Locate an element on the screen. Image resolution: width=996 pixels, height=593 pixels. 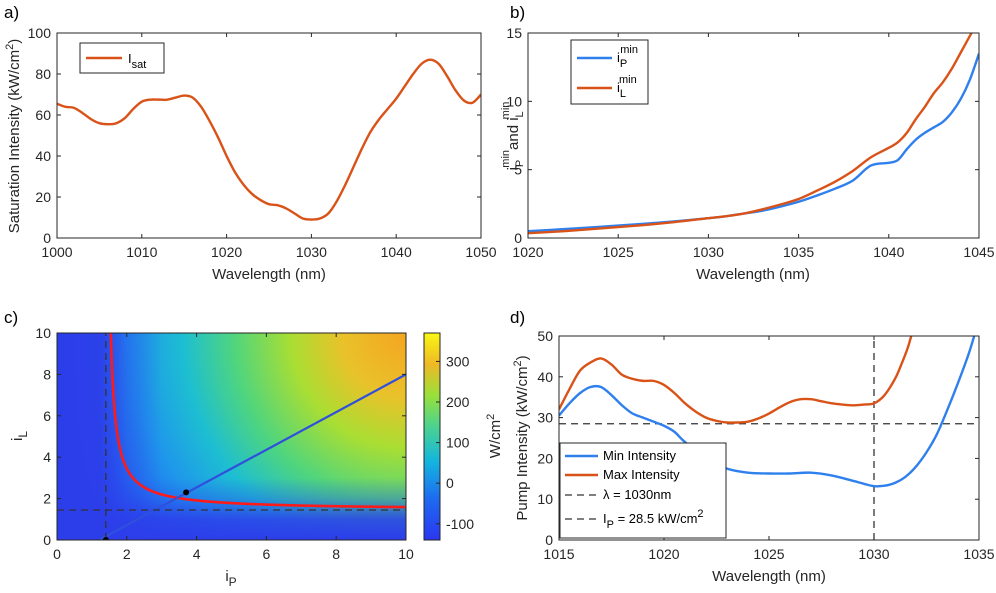
legend-a: Isat is located at coordinates (122, 58).